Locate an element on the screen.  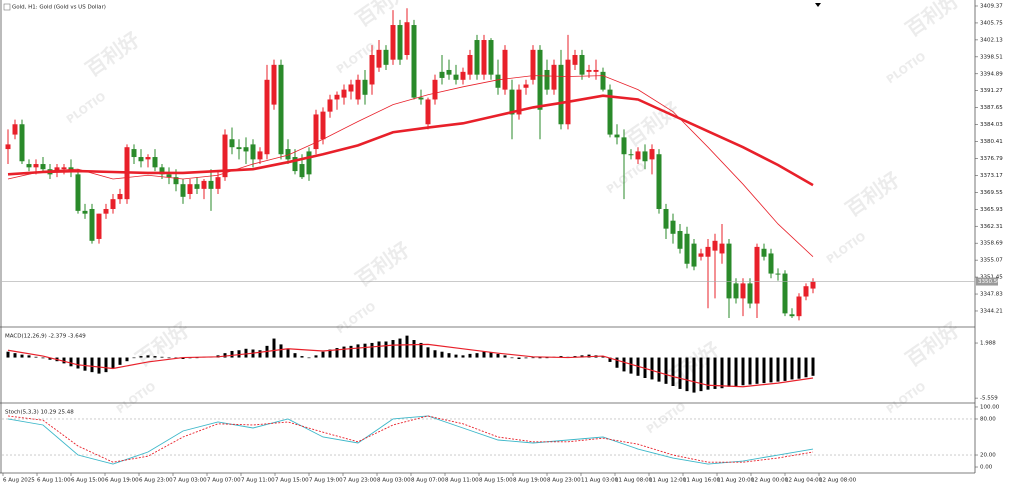
current-price-tag is located at coordinates (987, 281).